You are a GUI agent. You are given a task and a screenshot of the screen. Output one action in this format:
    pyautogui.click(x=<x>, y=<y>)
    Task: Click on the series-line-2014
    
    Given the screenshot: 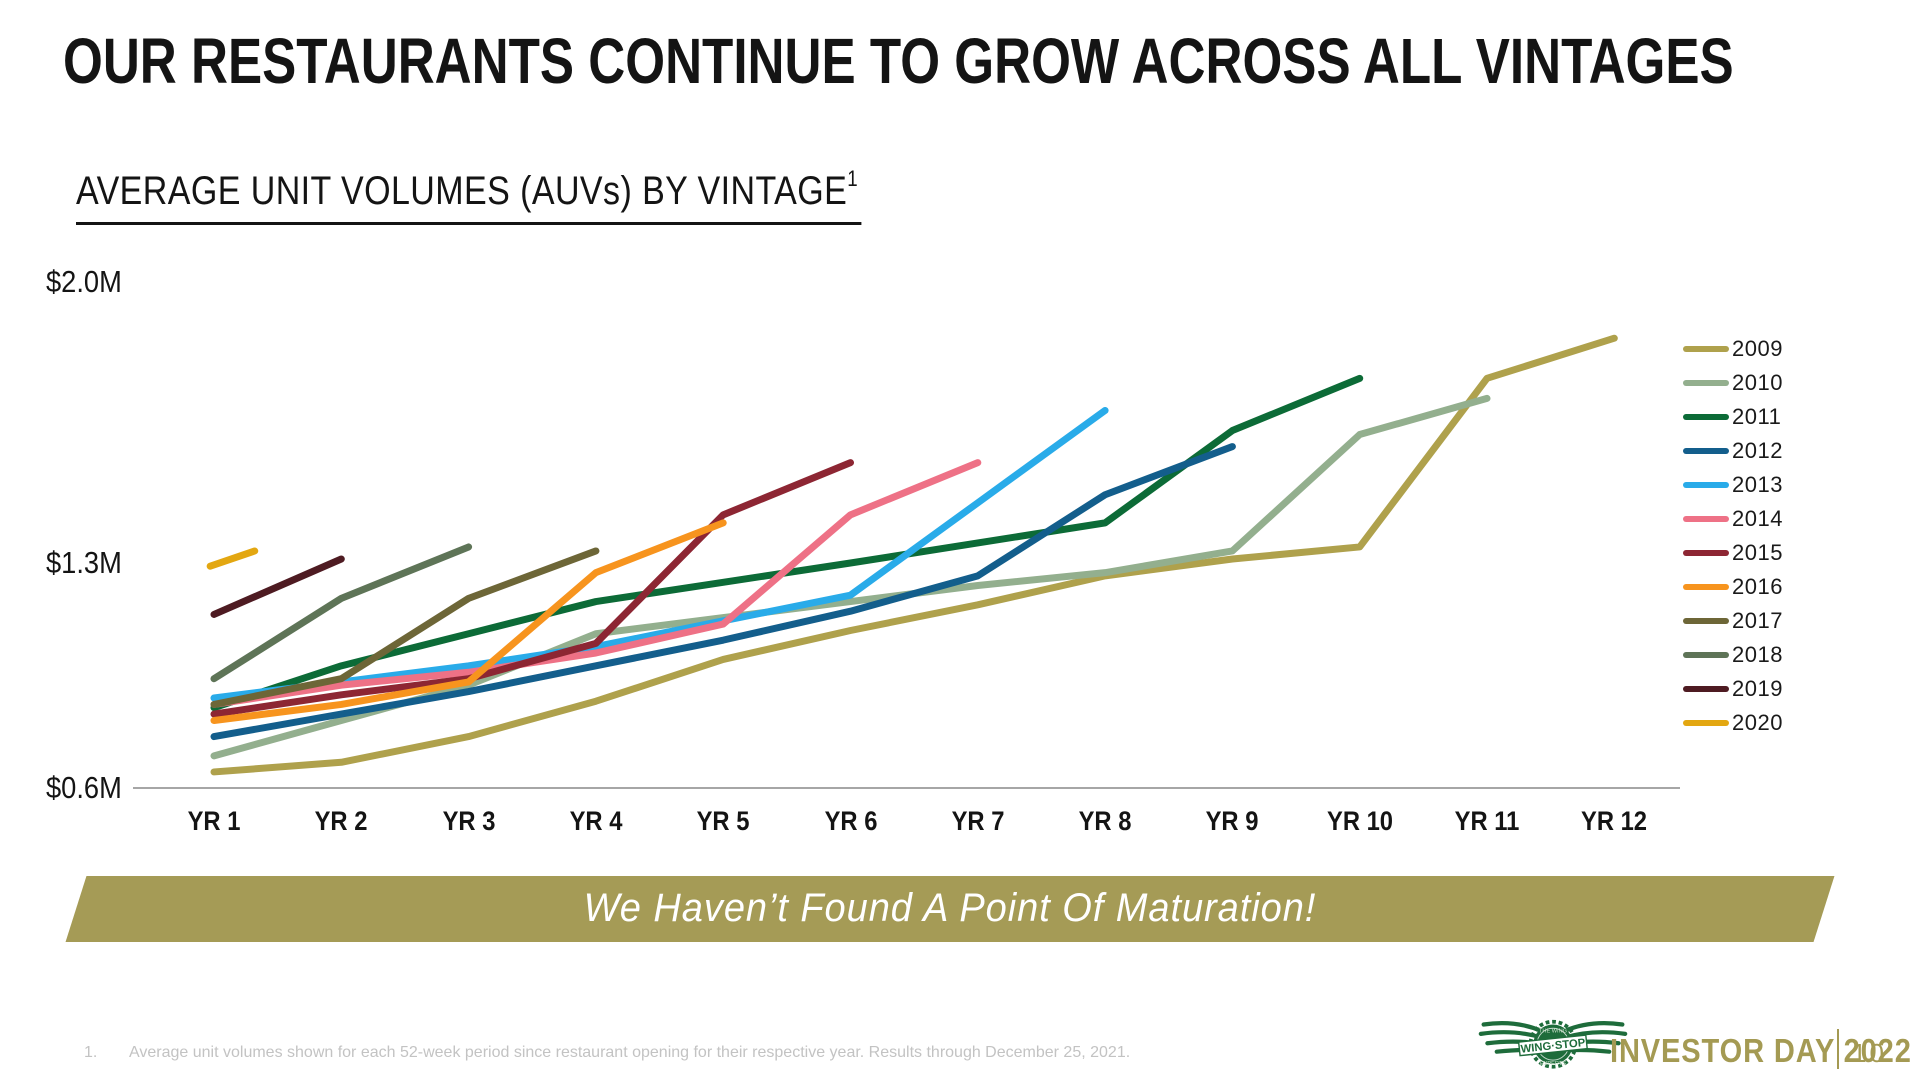 What is the action you would take?
    pyautogui.click(x=596, y=583)
    